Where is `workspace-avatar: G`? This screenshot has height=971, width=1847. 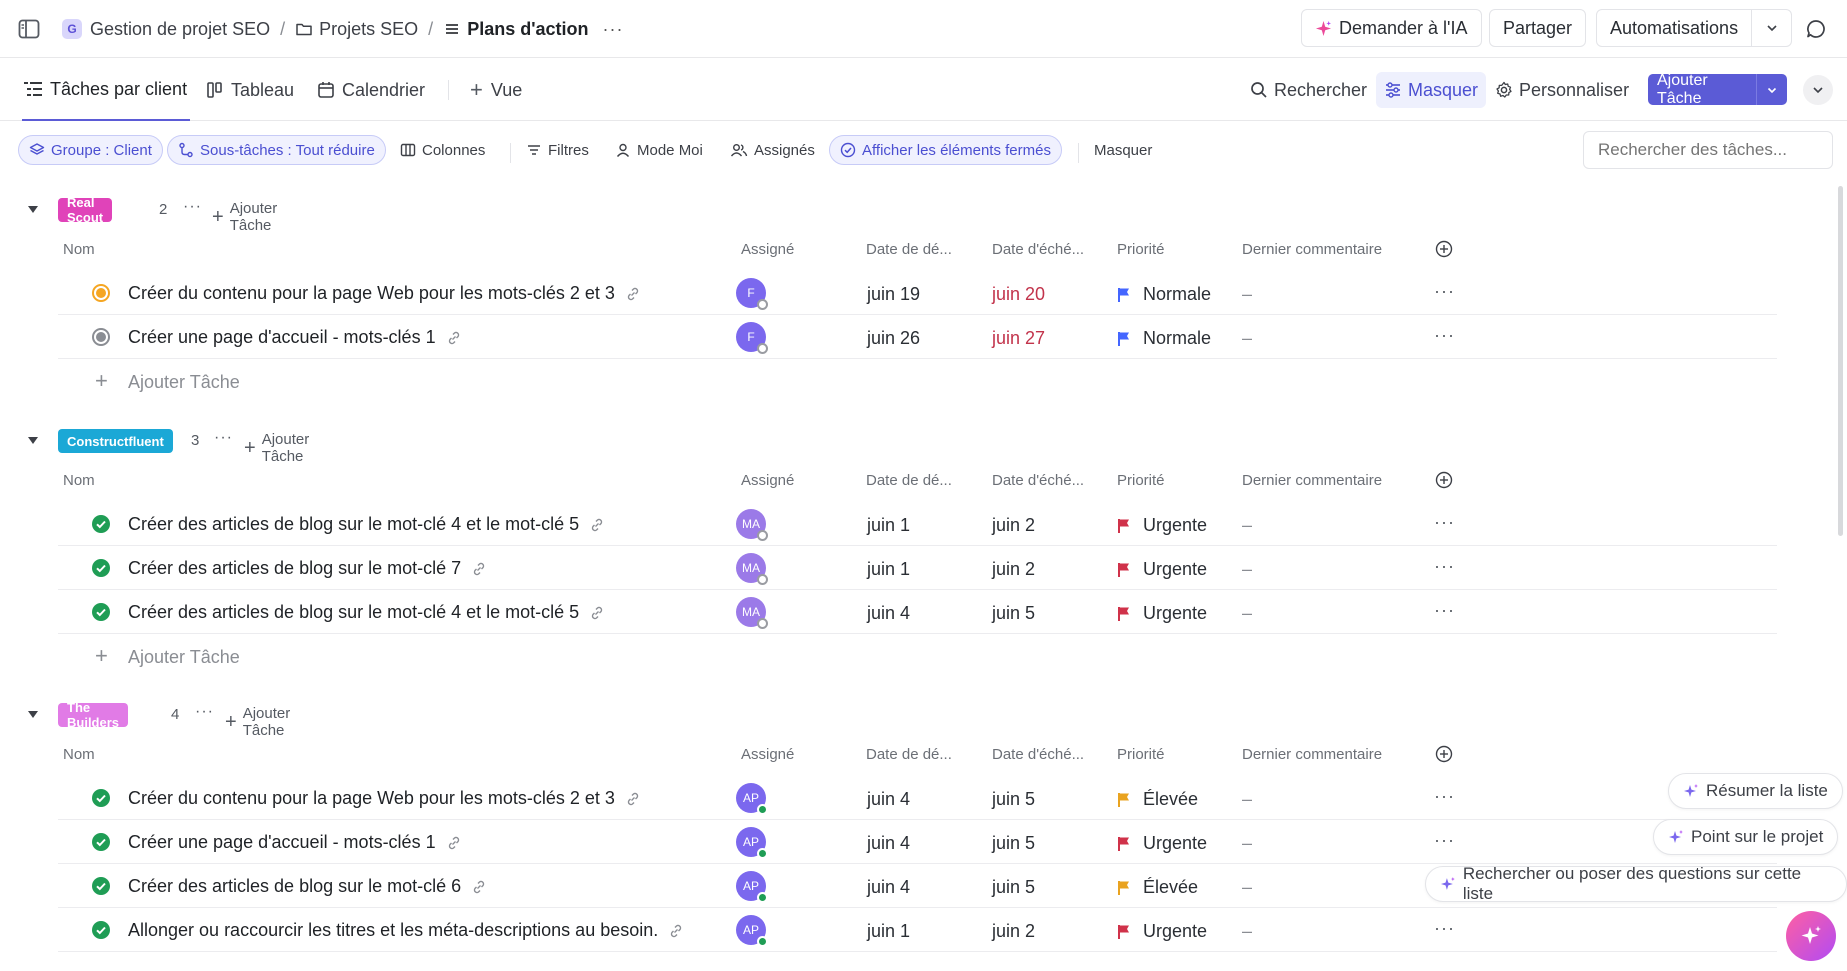
workspace-avatar: G is located at coordinates (72, 29).